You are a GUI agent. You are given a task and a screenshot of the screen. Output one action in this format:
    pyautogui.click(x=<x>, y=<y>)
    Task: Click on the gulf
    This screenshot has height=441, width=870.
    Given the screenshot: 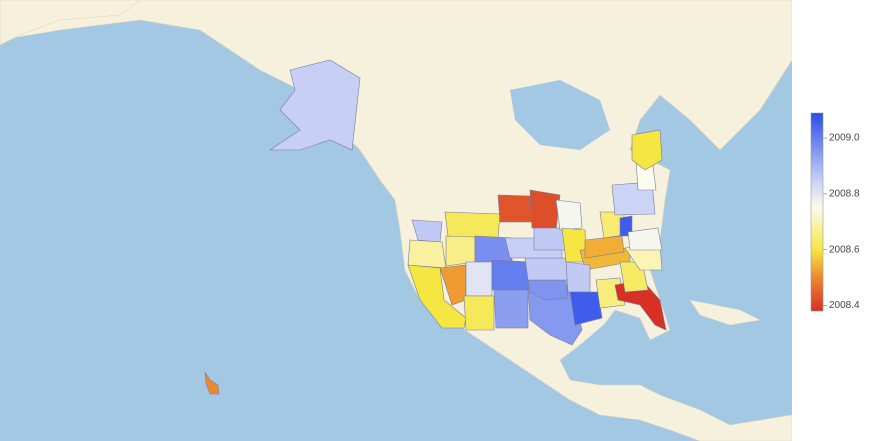 What is the action you would take?
    pyautogui.click(x=612, y=343)
    